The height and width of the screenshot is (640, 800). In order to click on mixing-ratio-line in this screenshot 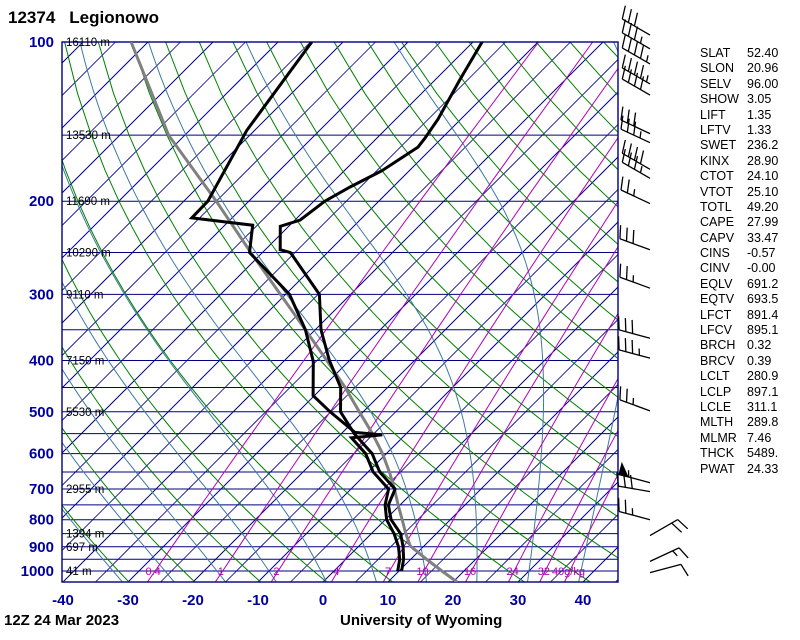, I will do `click(578, 505)`.